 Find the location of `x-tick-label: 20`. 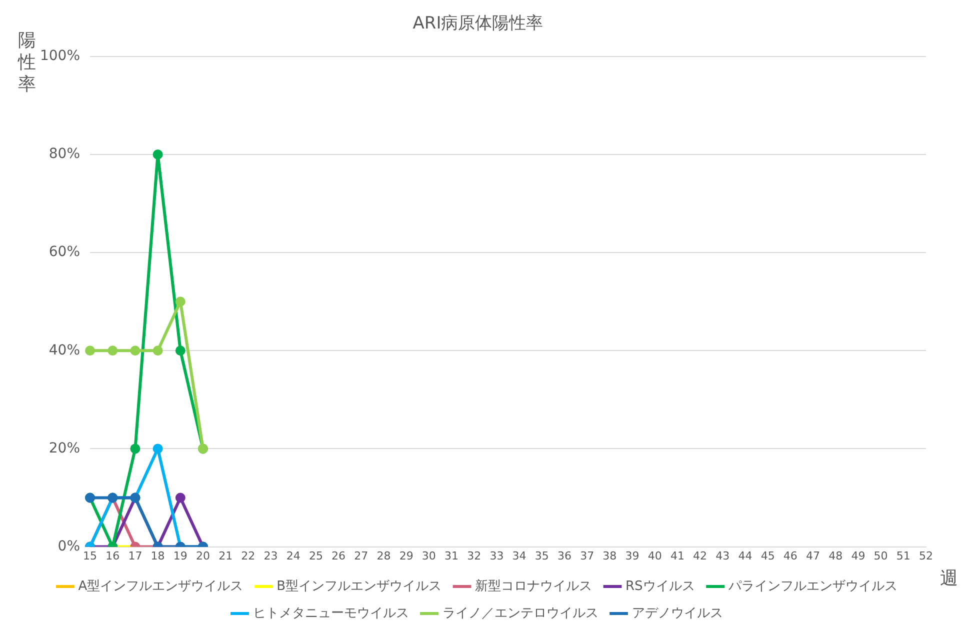

x-tick-label: 20 is located at coordinates (203, 555).